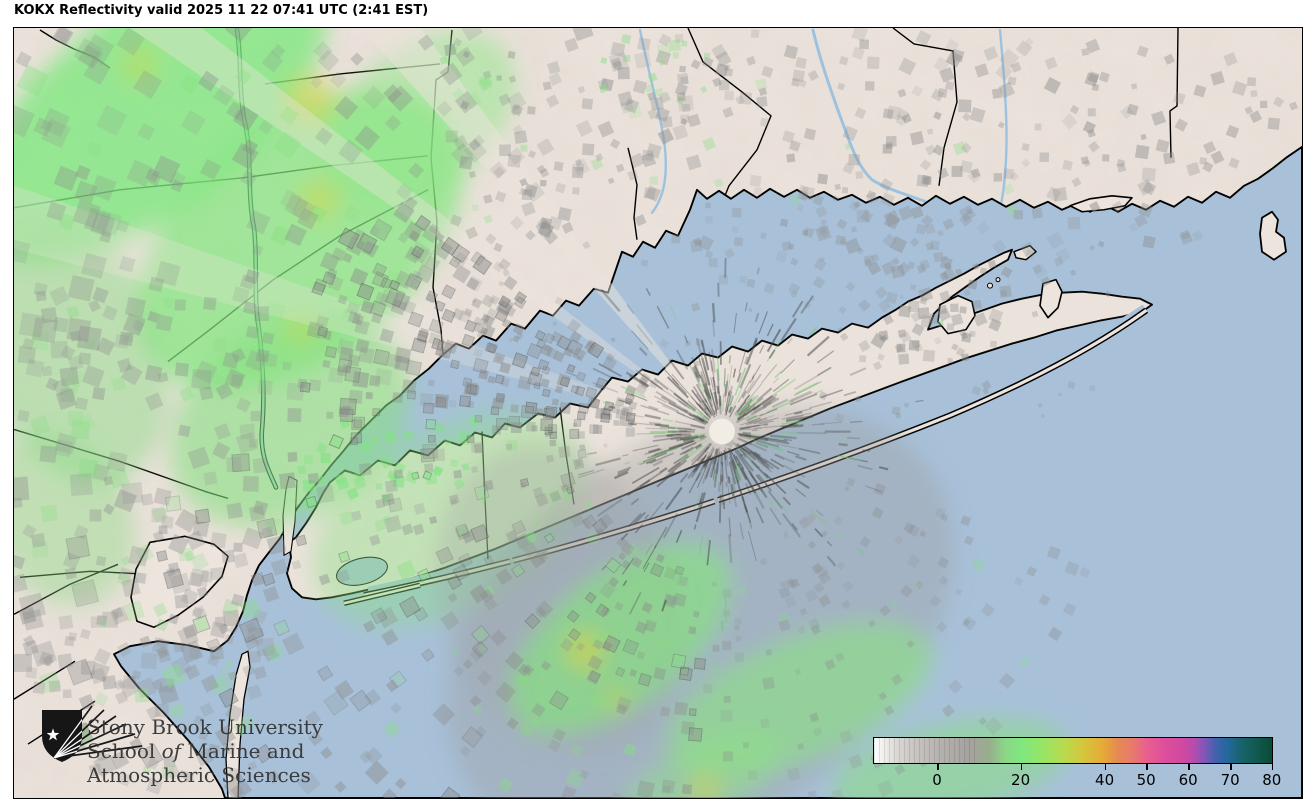  What do you see at coordinates (937, 780) in the screenshot?
I see `colorbar-tick-label: 0` at bounding box center [937, 780].